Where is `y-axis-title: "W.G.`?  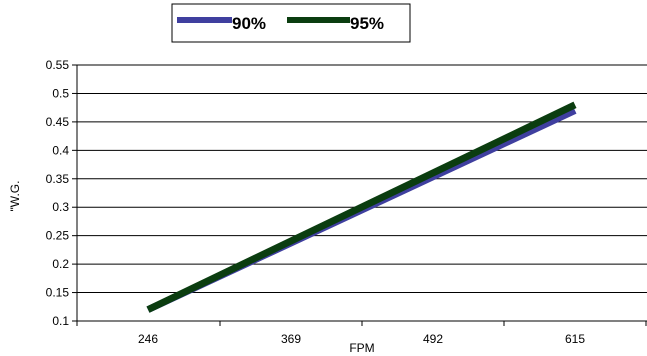 y-axis-title: "W.G. is located at coordinates (15, 196).